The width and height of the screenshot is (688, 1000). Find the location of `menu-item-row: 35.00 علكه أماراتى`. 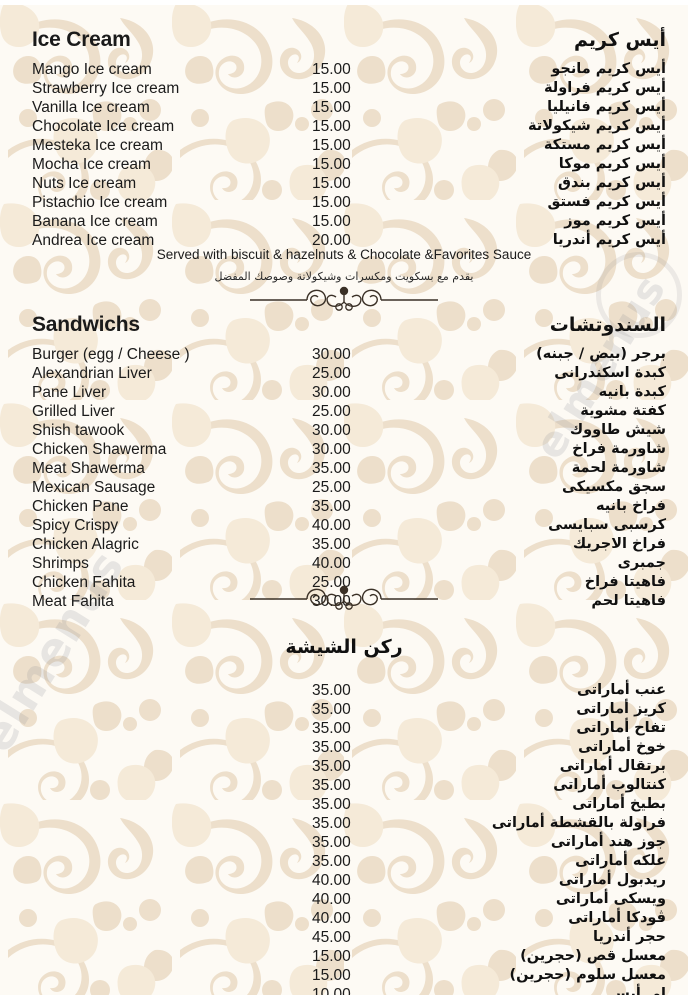

menu-item-row: 35.00 علكه أماراتى is located at coordinates (344, 861).